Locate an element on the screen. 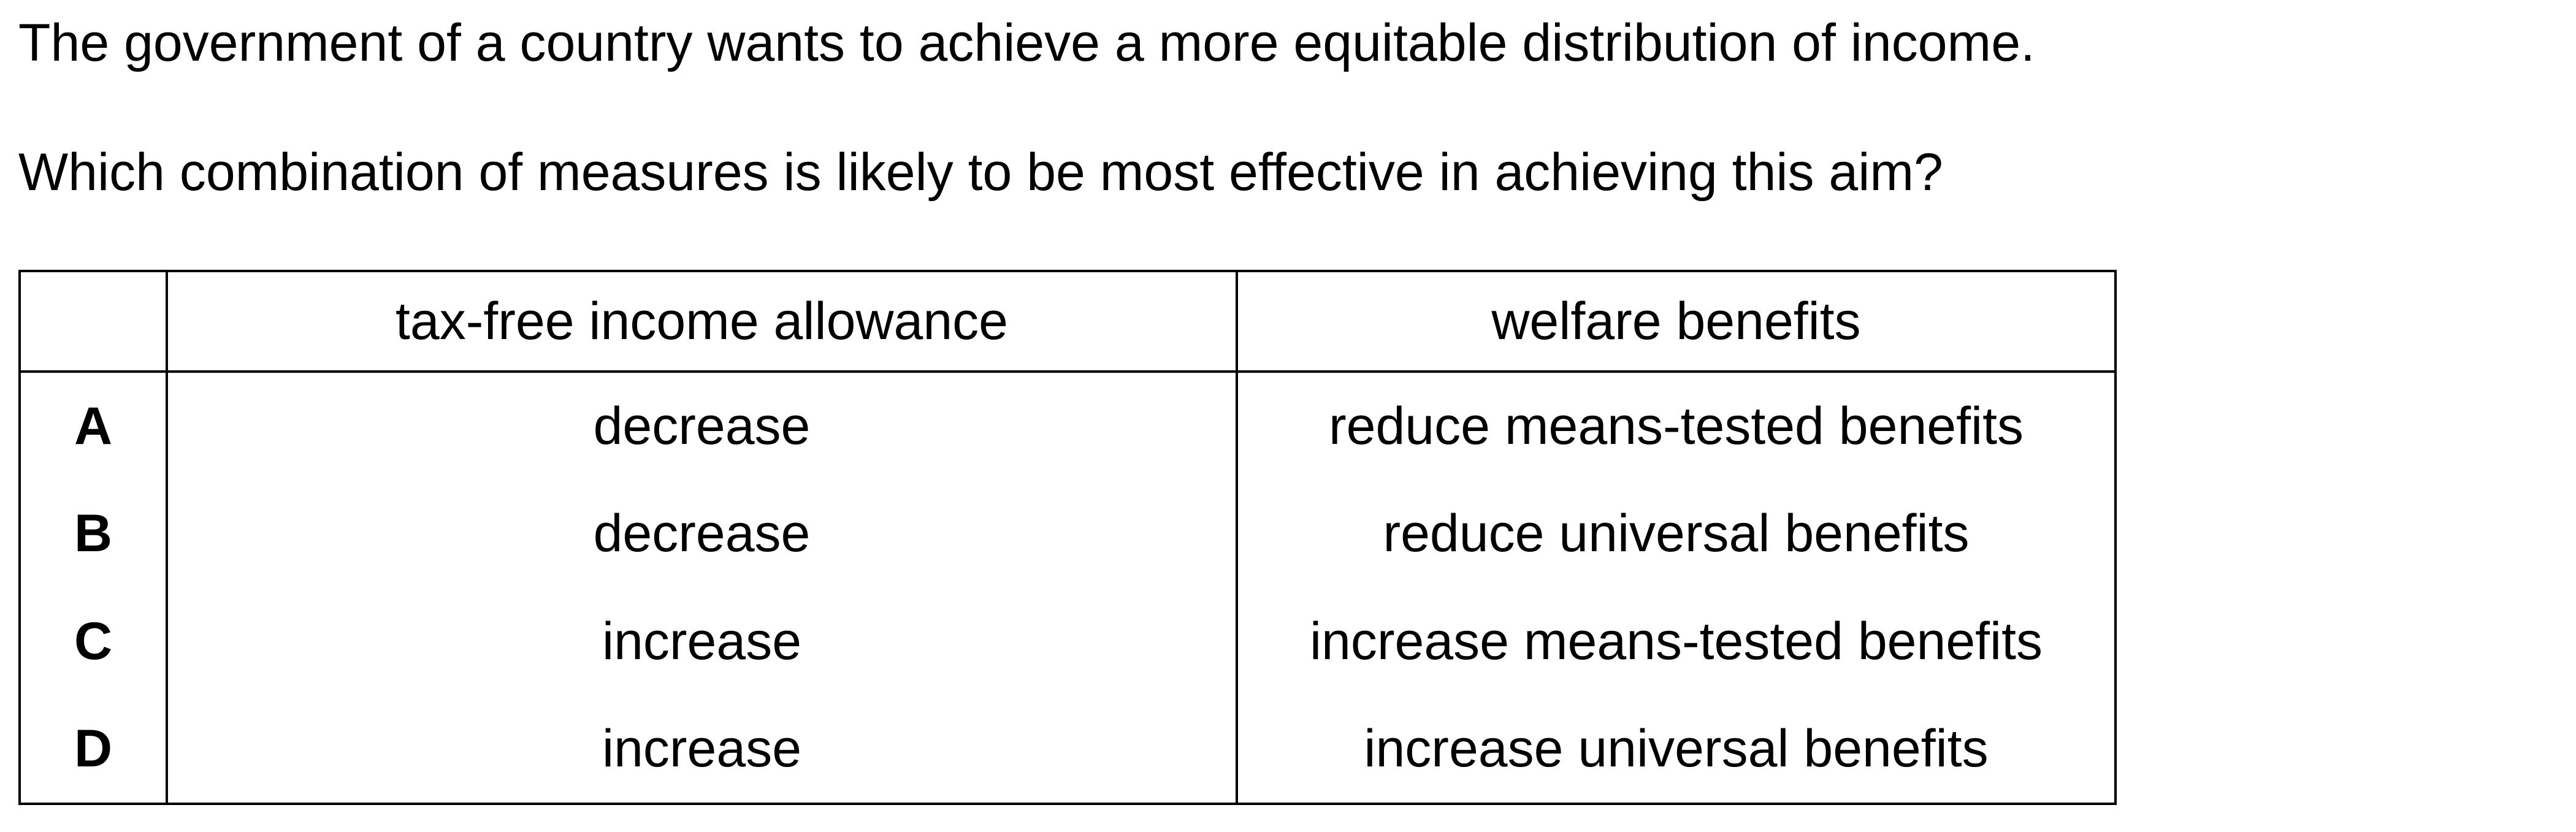 The width and height of the screenshot is (2576, 832). benefits-cell: reduce means-tested benefits is located at coordinates (1676, 426).